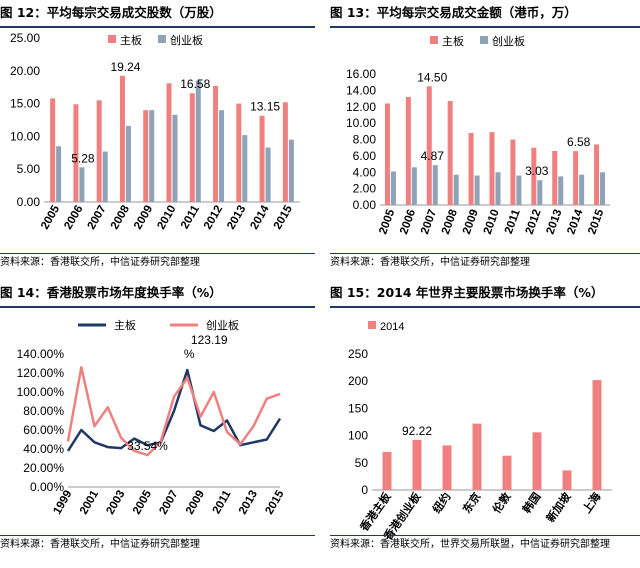 This screenshot has height=568, width=640. I want to click on y-tick-label: 6.00, so click(365, 156).